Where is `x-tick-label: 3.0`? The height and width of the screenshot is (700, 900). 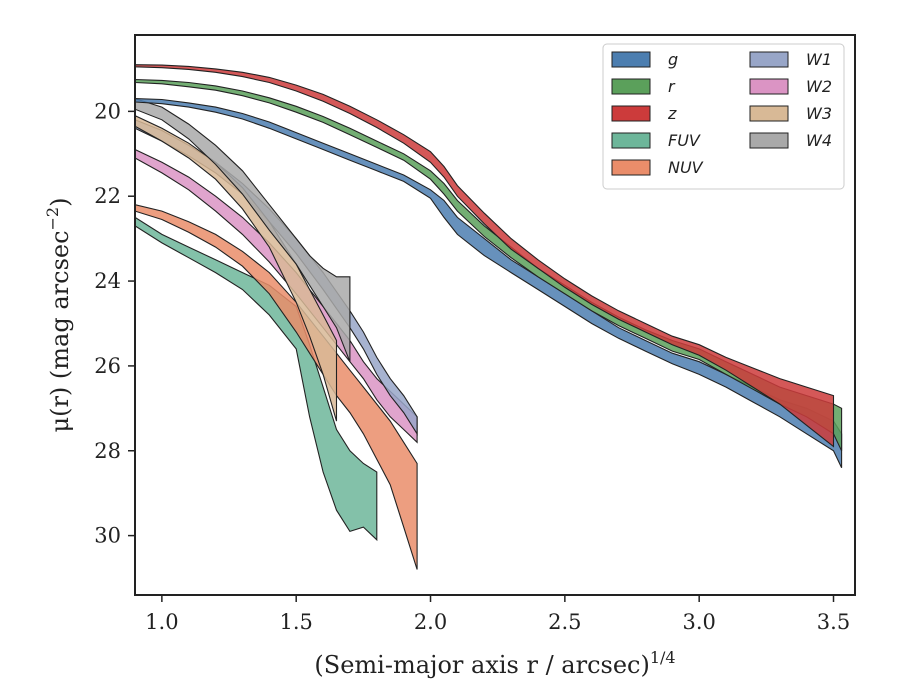
x-tick-label: 3.0 is located at coordinates (698, 622).